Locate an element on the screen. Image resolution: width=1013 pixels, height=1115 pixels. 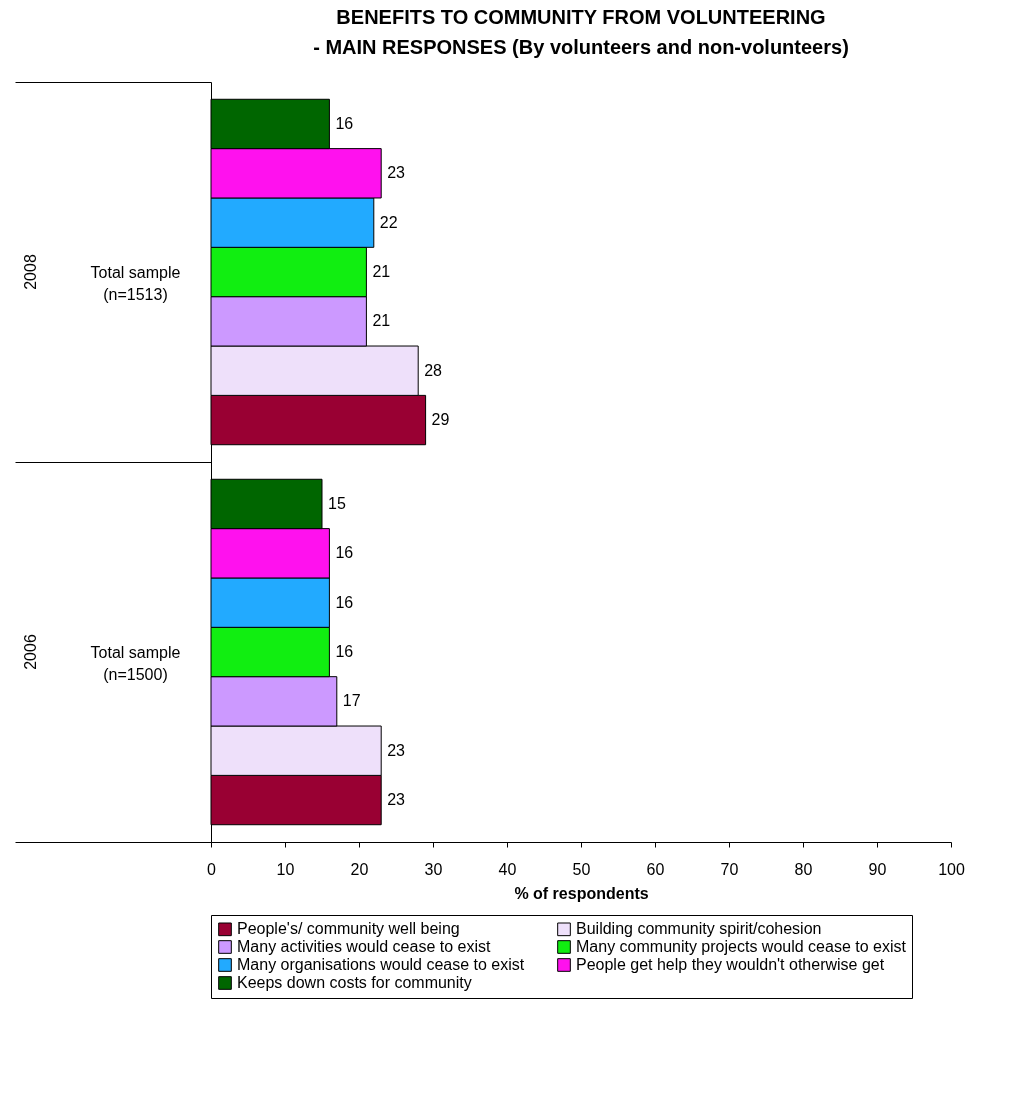
x-axis-title: % of respondents is located at coordinates (581, 893).